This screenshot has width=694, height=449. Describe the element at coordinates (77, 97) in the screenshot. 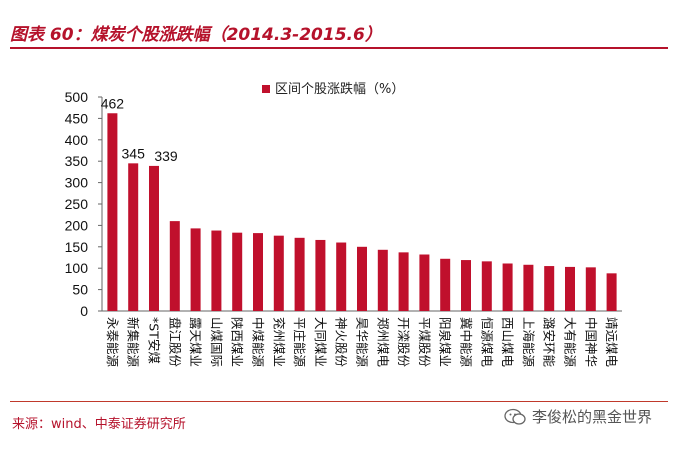

I see `y-tick-label: 500` at that location.